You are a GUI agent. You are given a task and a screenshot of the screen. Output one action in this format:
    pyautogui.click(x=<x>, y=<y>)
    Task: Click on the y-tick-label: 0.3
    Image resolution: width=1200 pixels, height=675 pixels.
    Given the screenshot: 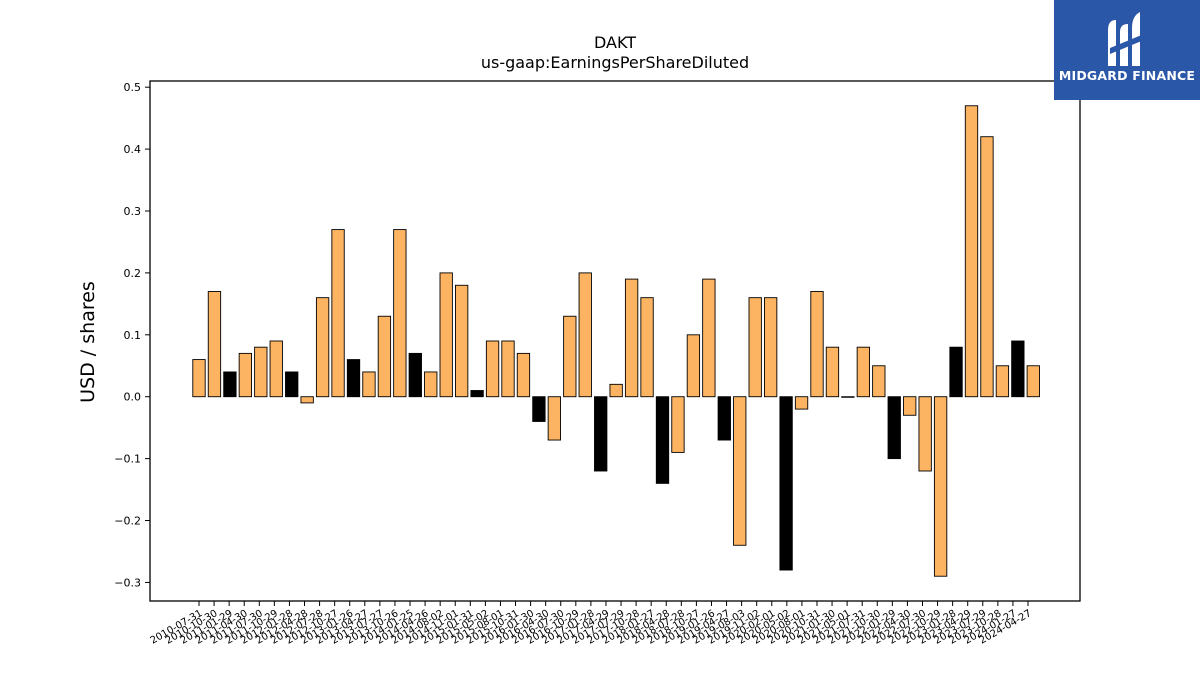 What is the action you would take?
    pyautogui.click(x=133, y=211)
    